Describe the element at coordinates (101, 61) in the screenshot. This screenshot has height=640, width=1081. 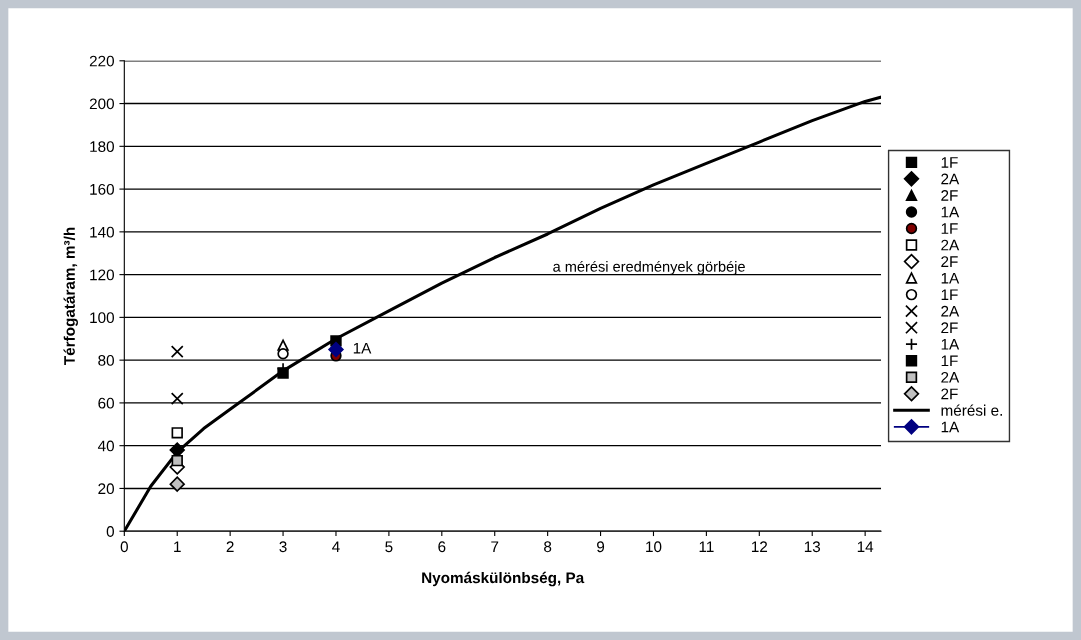
I see `y-tick-label: 220` at that location.